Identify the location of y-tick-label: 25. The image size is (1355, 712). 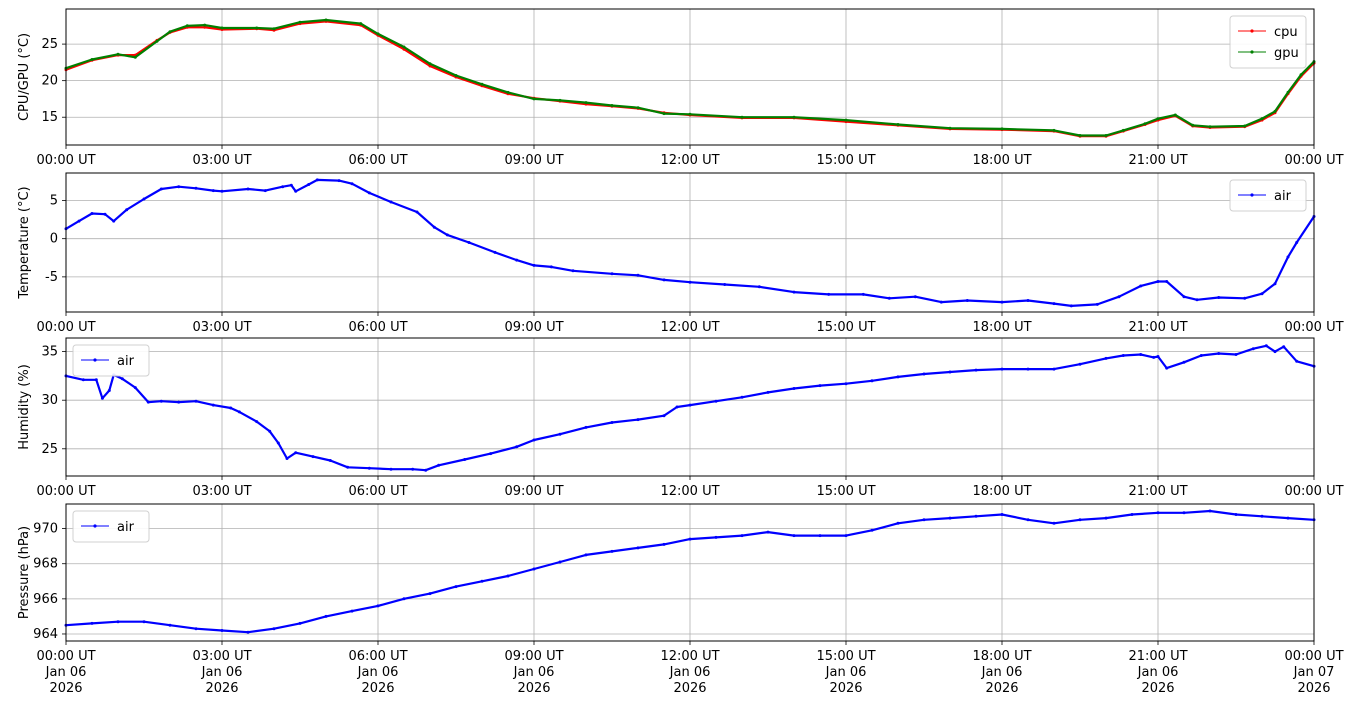
(49, 449).